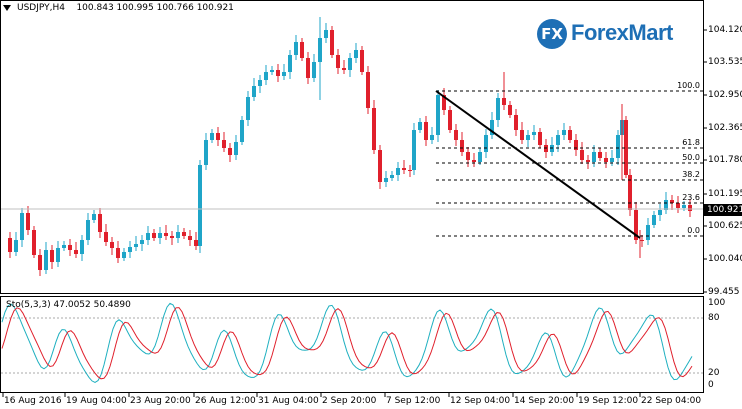  What do you see at coordinates (691, 174) in the screenshot?
I see `fibonacci-level-label: 38.2` at bounding box center [691, 174].